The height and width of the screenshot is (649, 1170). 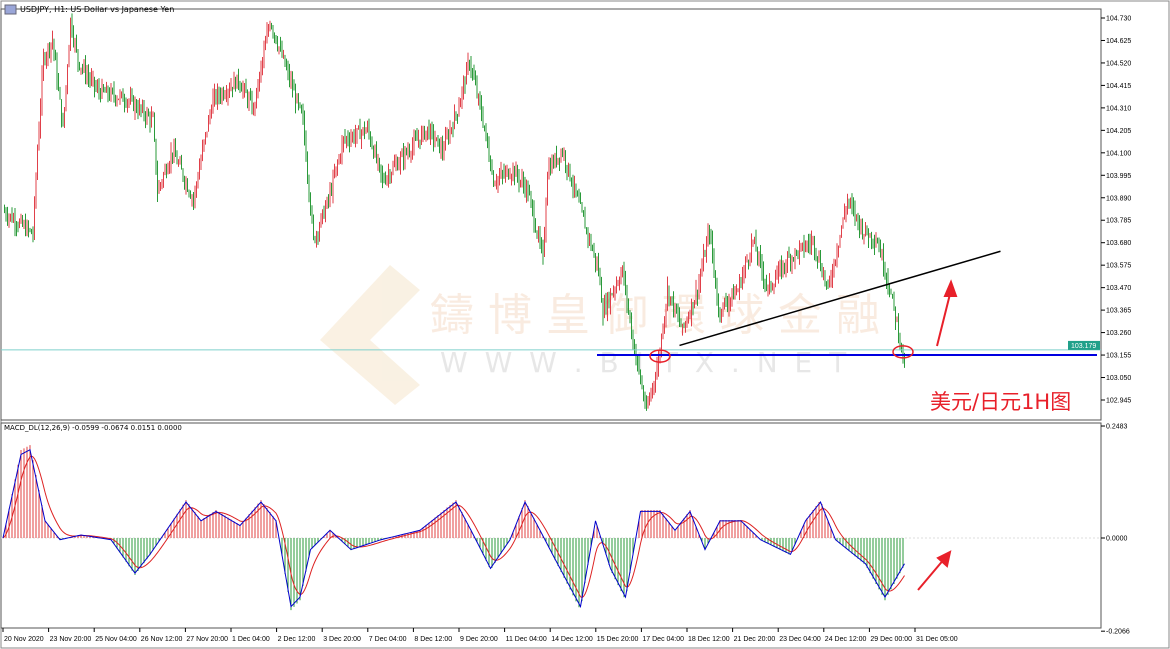 What do you see at coordinates (1117, 427) in the screenshot?
I see `macd-tick-label: 0.2483` at bounding box center [1117, 427].